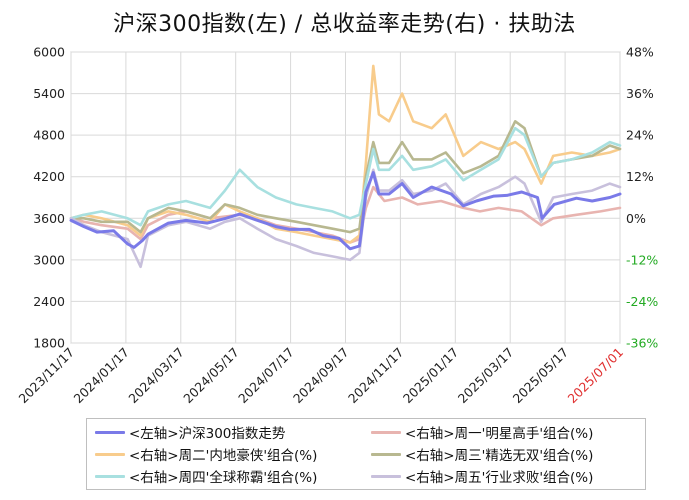 This screenshot has width=689, height=500. What do you see at coordinates (49, 259) in the screenshot?
I see `left-tick-label: 3000` at bounding box center [49, 259].